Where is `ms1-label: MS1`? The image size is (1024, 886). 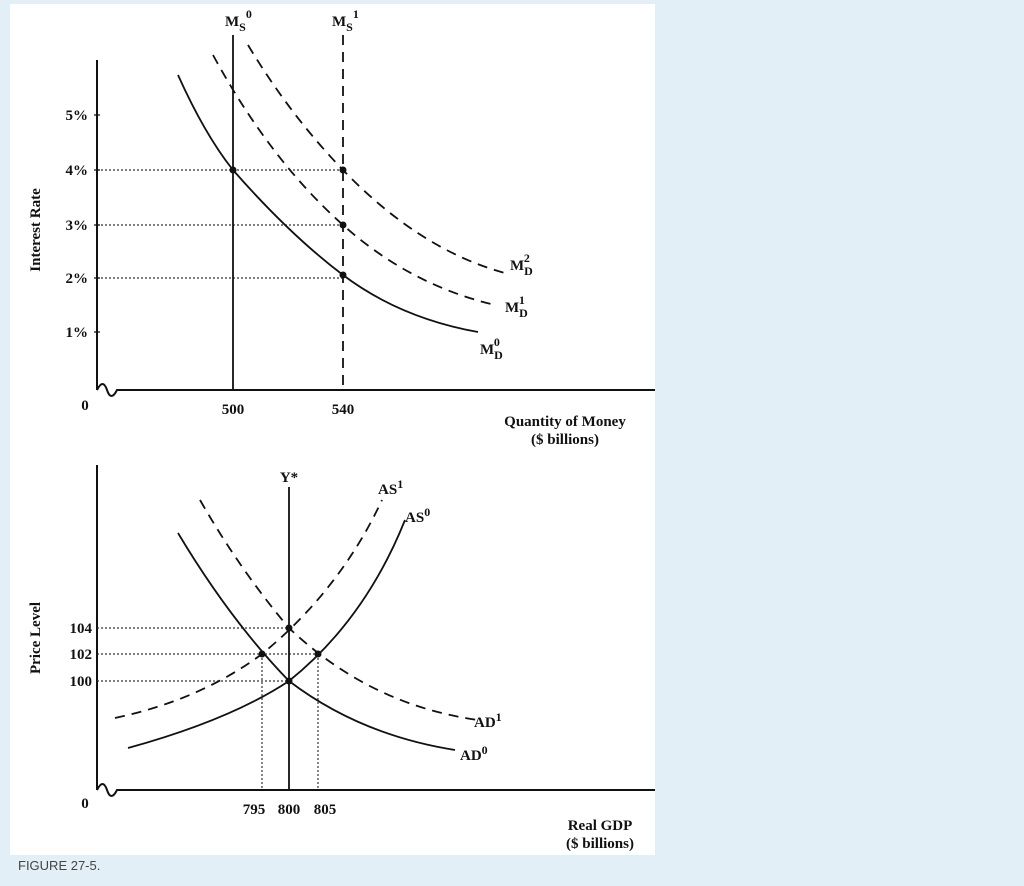
ms1-label: MS1 is located at coordinates (345, 20).